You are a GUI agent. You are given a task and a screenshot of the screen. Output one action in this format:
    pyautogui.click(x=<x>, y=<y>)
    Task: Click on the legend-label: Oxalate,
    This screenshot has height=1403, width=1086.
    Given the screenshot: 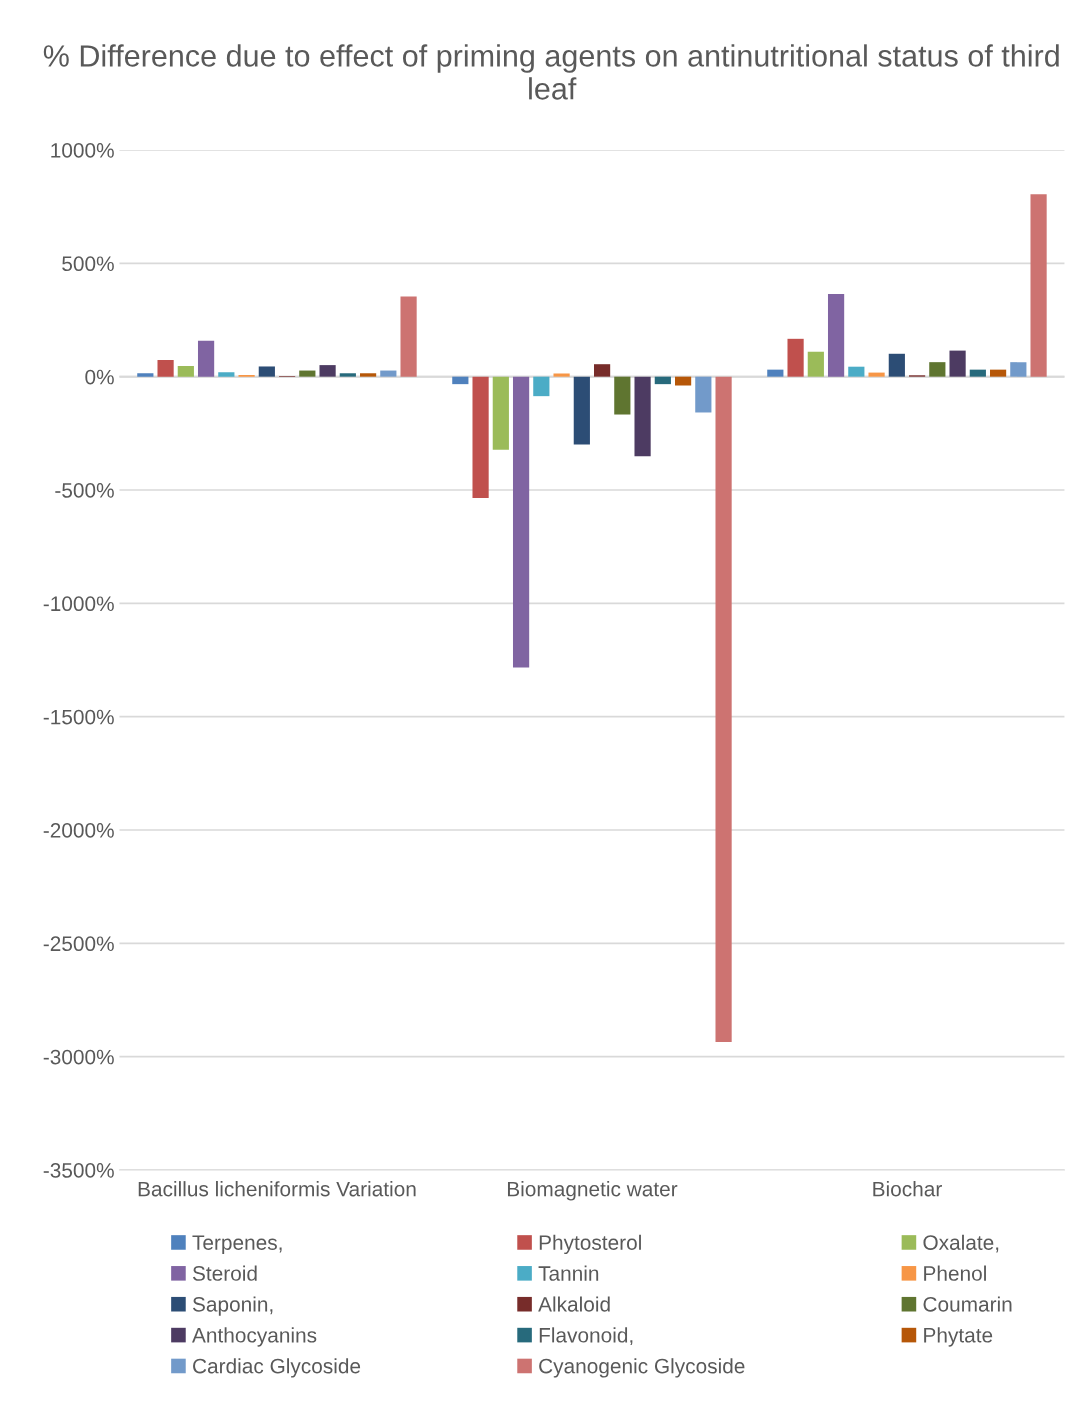 What is the action you would take?
    pyautogui.click(x=961, y=1243)
    